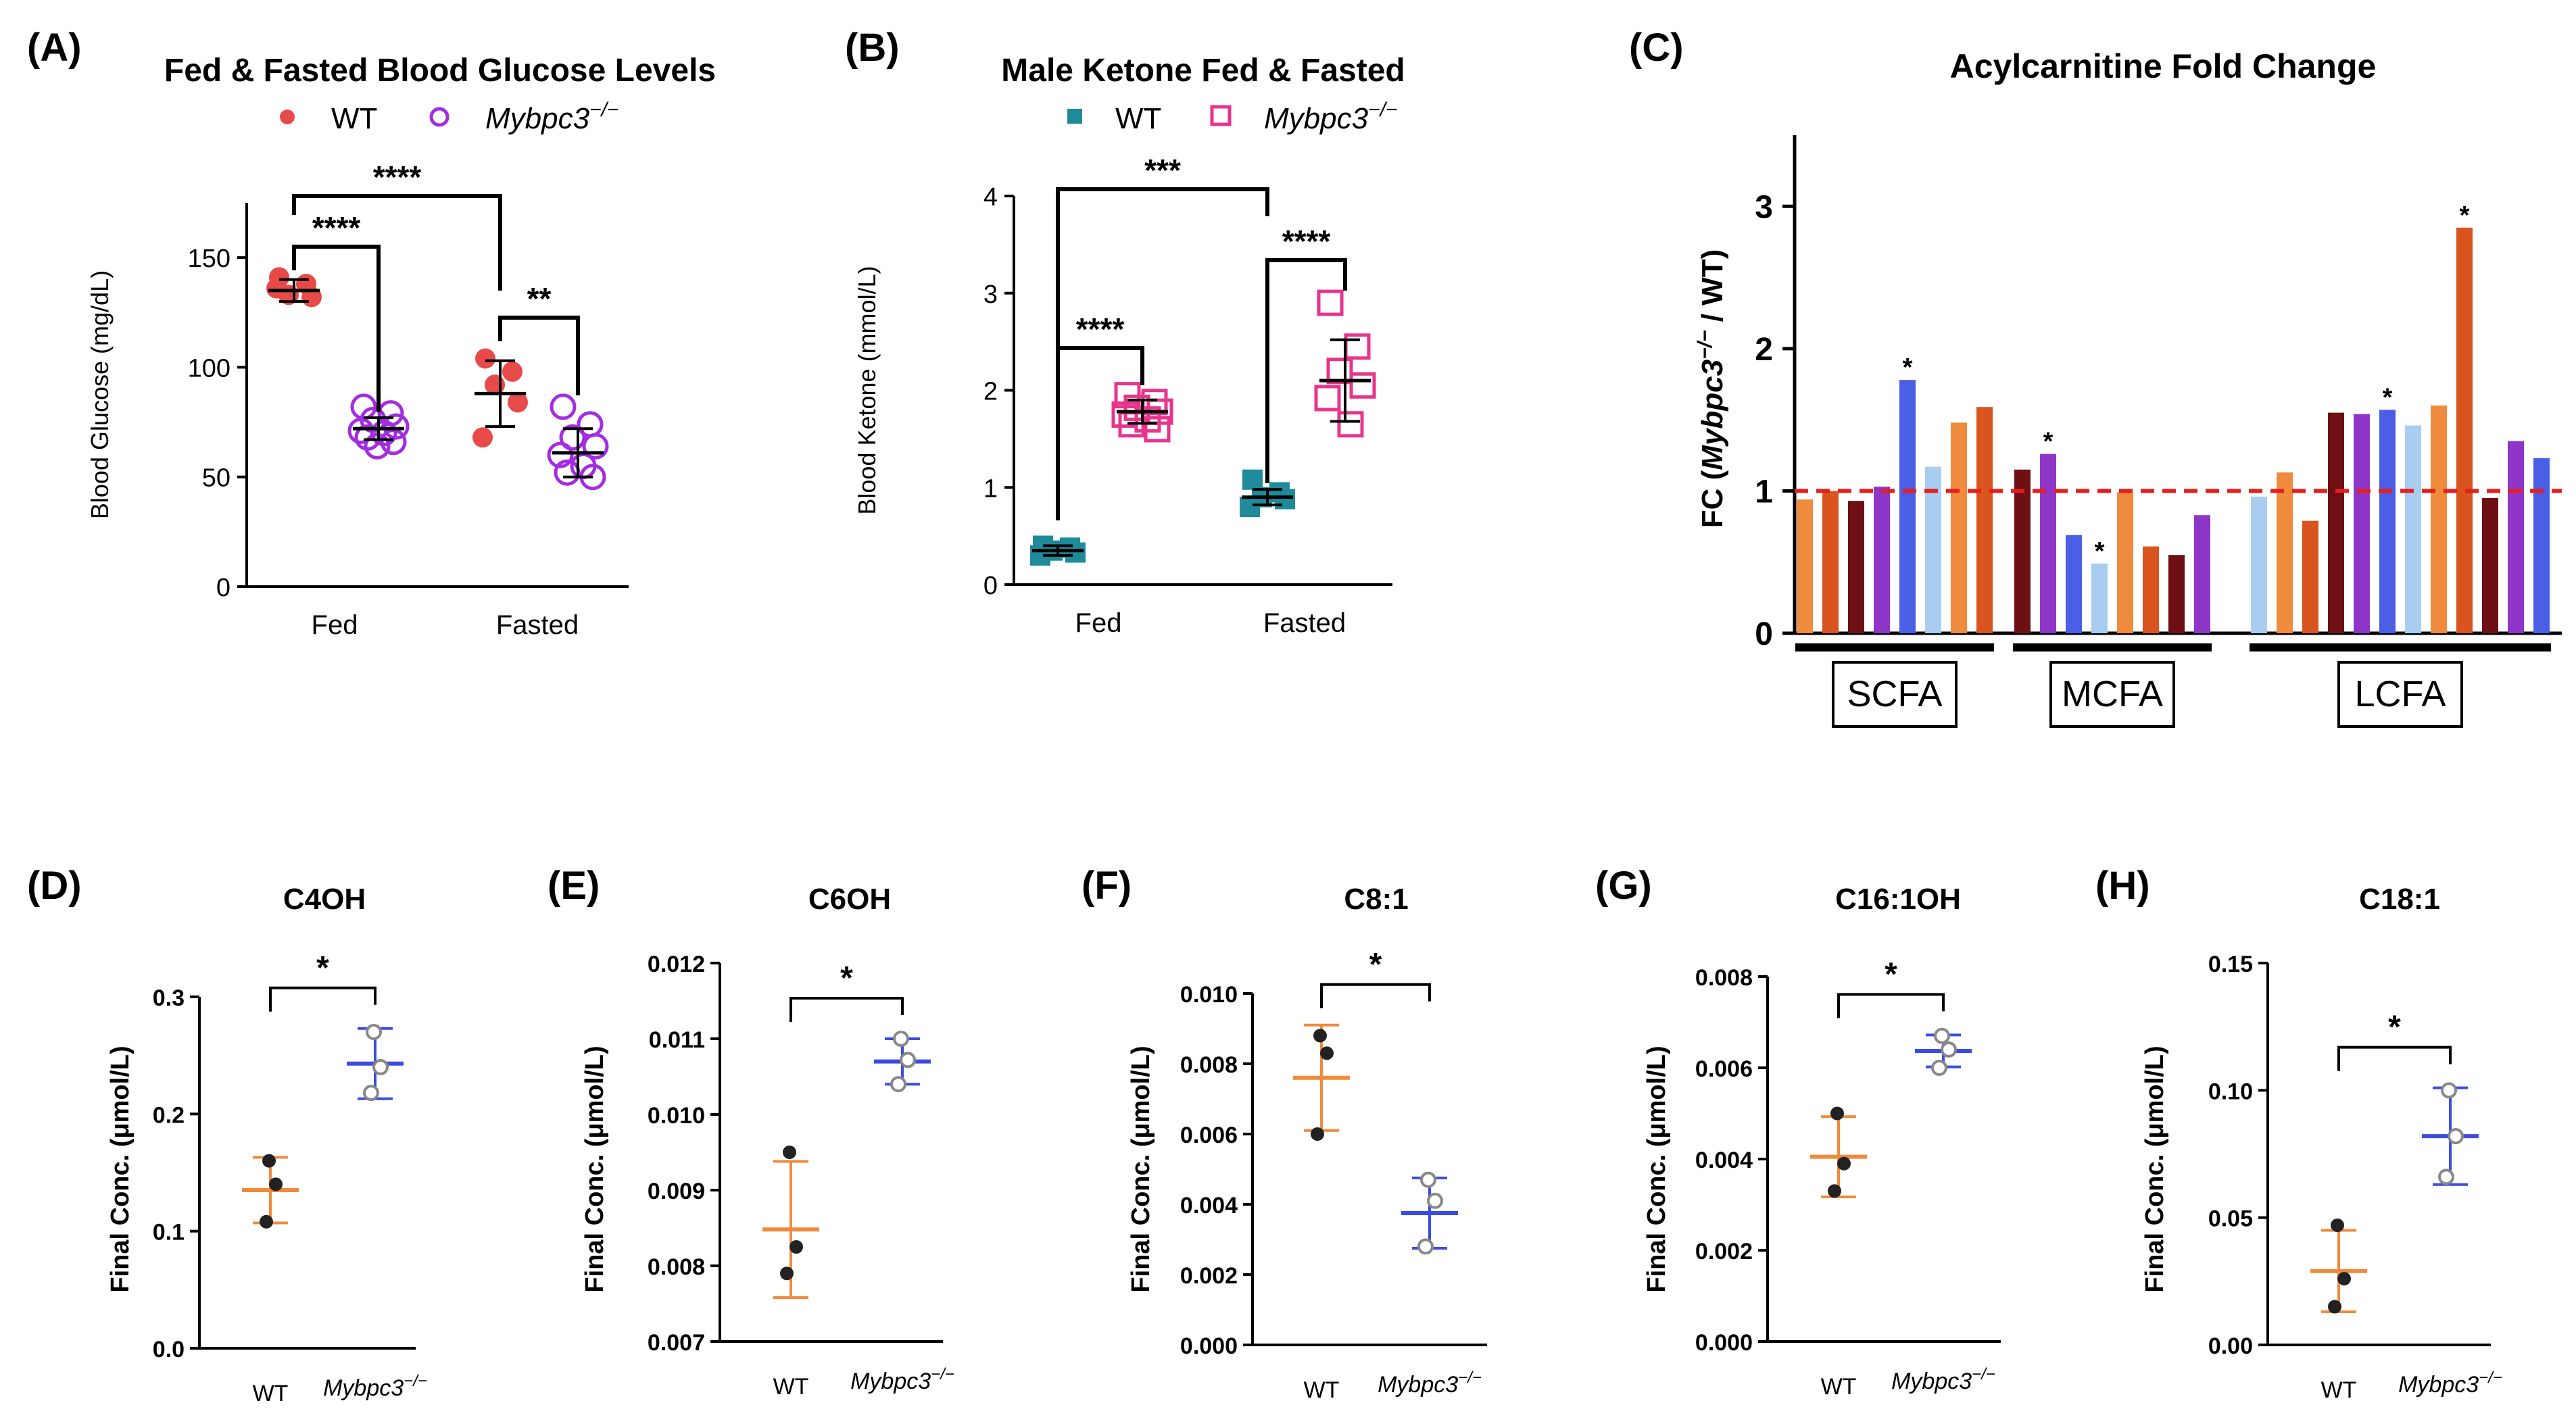  What do you see at coordinates (1376, 899) in the screenshot?
I see `panel-f-title: C8:1` at bounding box center [1376, 899].